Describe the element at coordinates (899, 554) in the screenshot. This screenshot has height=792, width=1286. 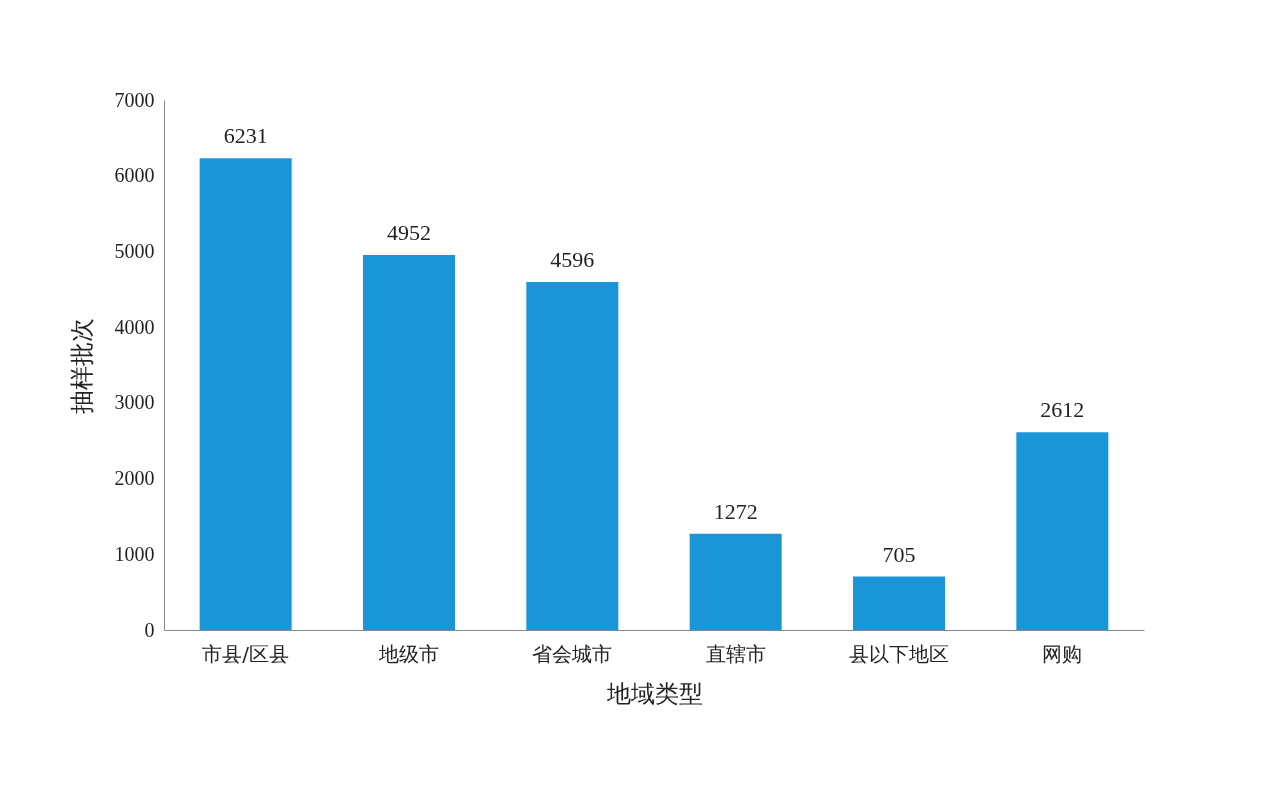
I see `data-label: 705` at that location.